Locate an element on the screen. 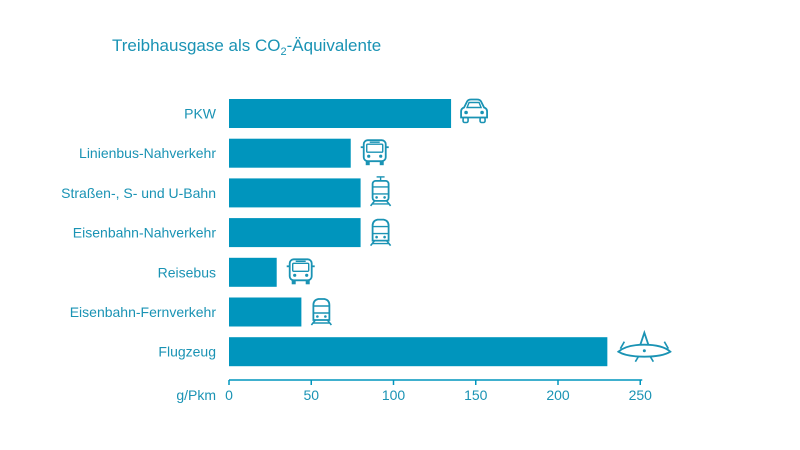 This screenshot has width=800, height=450. category-label: Eisenbahn-Nahverkehr is located at coordinates (145, 233).